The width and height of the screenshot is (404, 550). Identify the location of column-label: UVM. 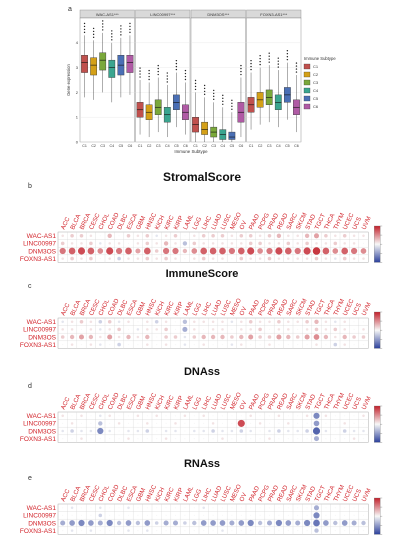
(367, 494).